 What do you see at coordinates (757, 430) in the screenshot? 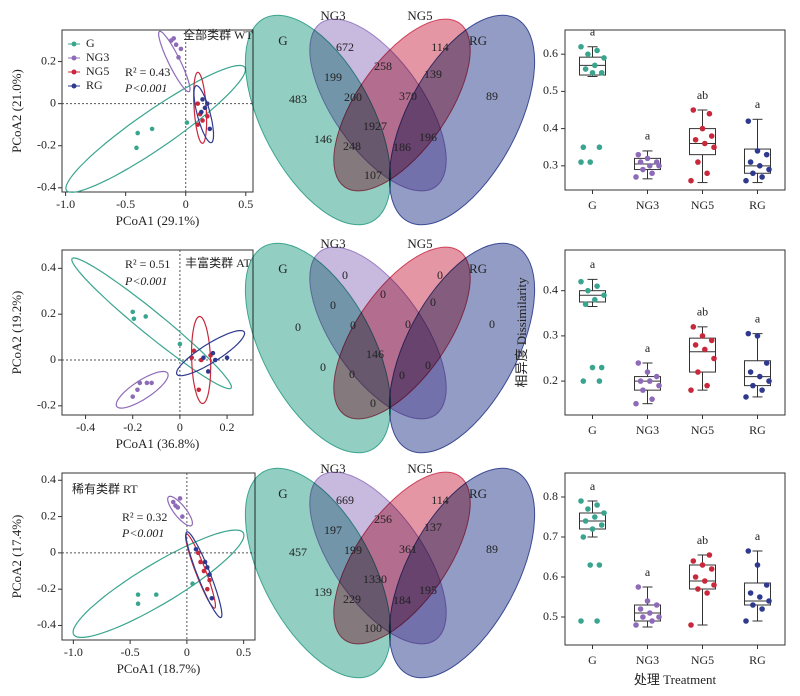
I see `x-tick-label: RG` at bounding box center [757, 430].